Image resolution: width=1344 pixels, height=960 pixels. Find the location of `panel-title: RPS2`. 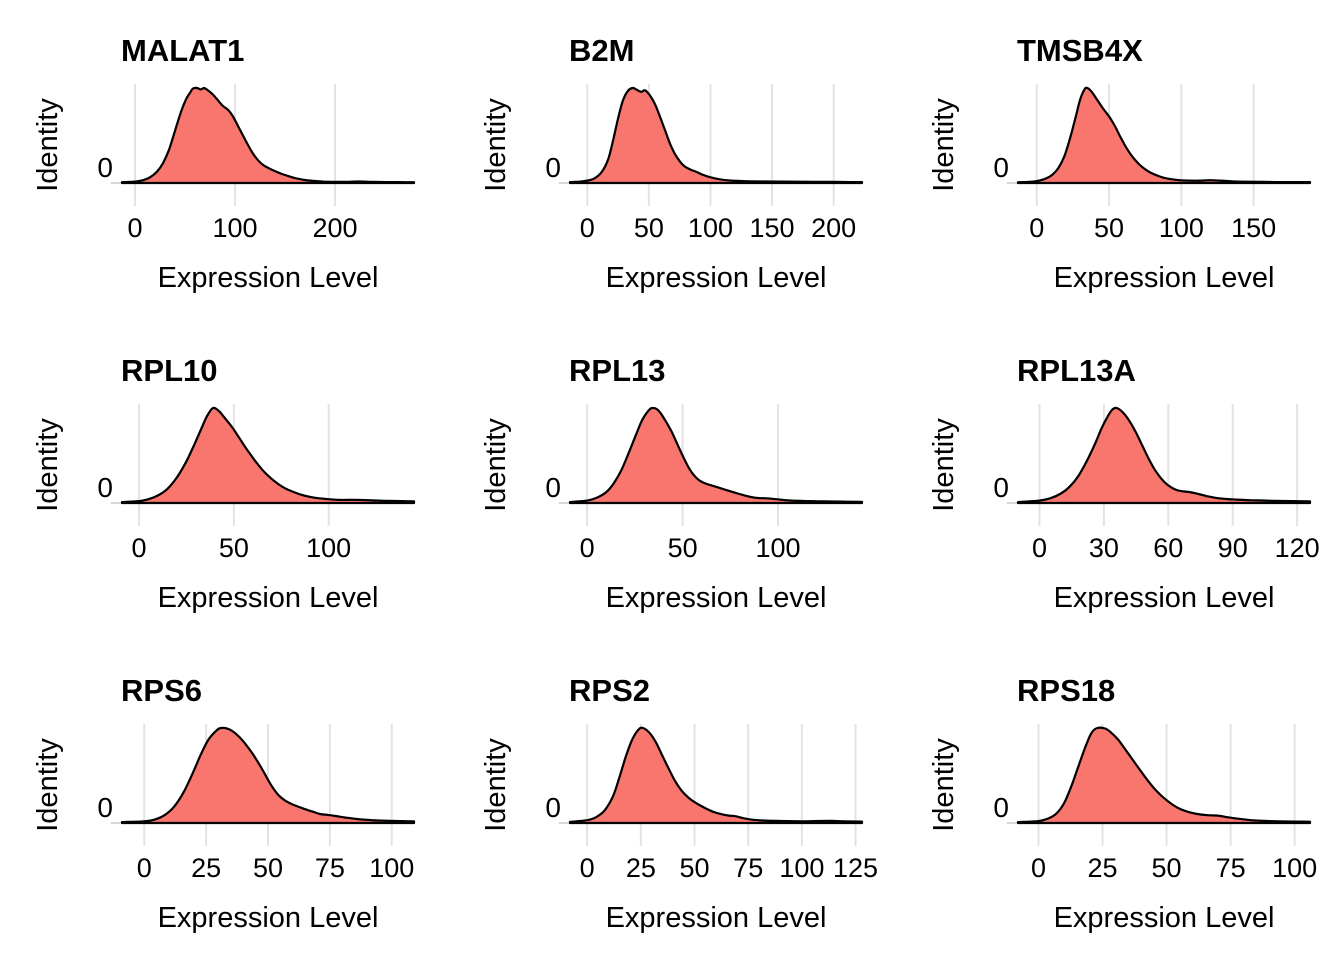

panel-title: RPS2 is located at coordinates (609, 690).